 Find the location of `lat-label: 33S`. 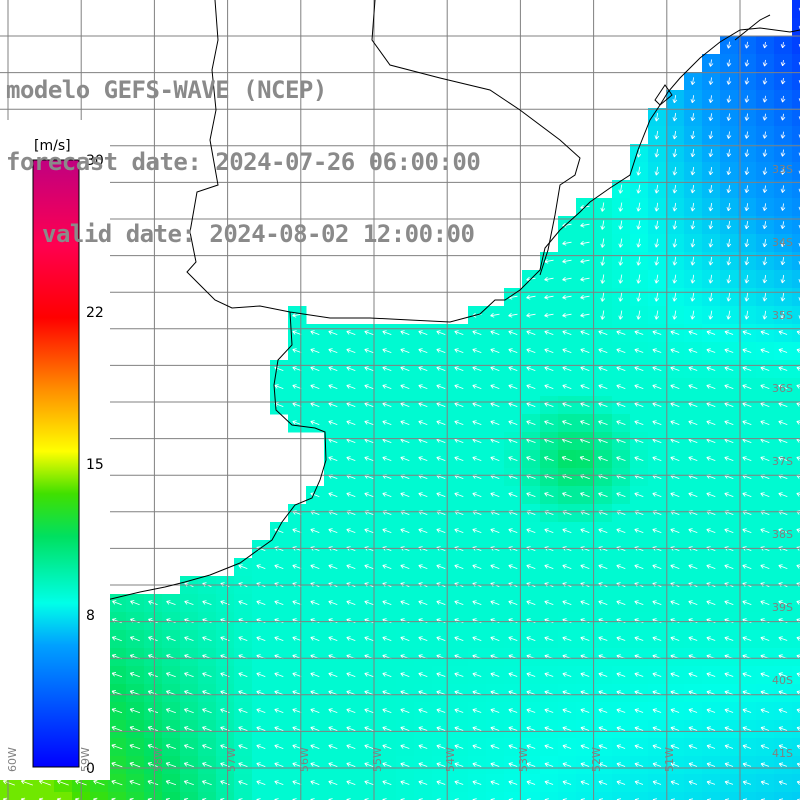

lat-label: 33S is located at coordinates (782, 169).